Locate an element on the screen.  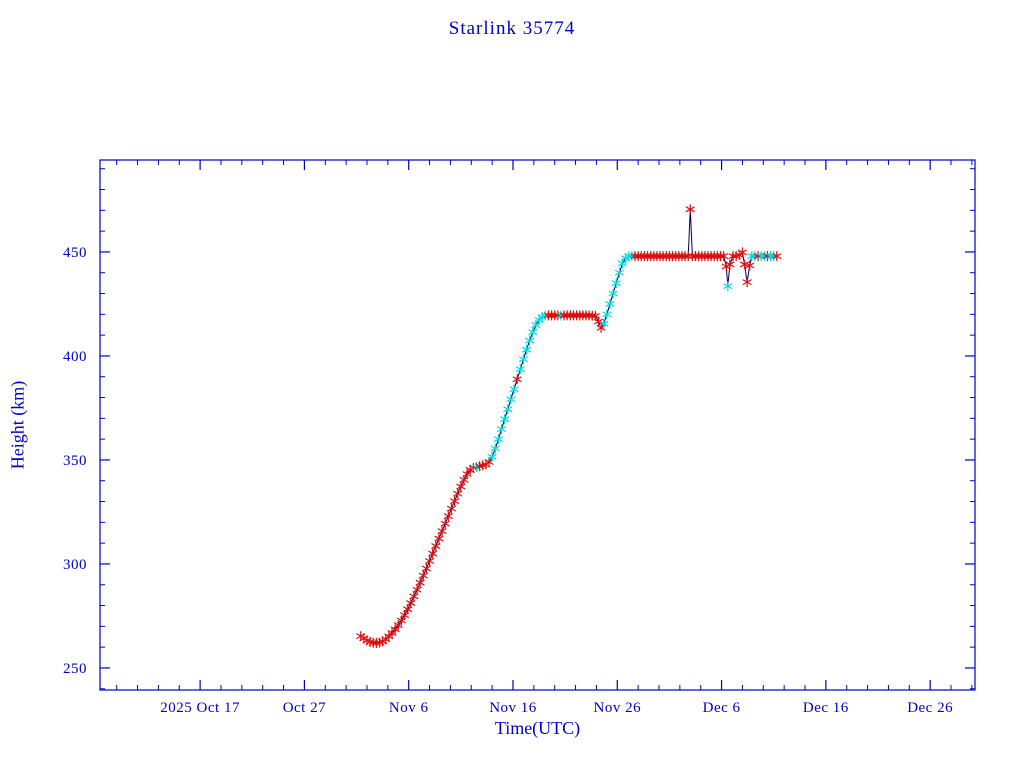
svg-text: Dec 6 is located at coordinates (722, 708).